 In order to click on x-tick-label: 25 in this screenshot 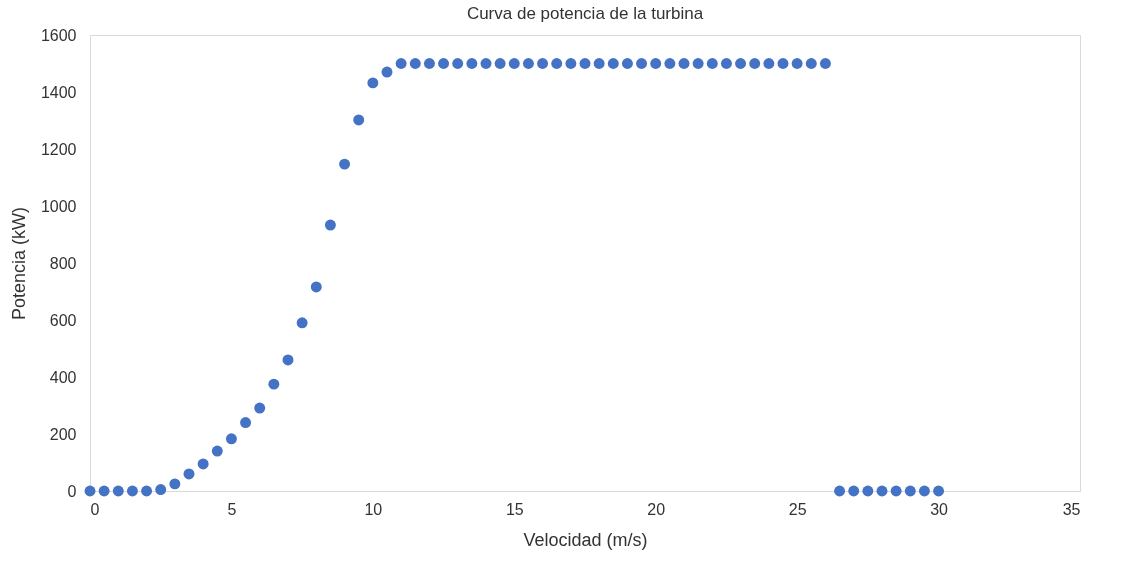, I will do `click(797, 509)`.